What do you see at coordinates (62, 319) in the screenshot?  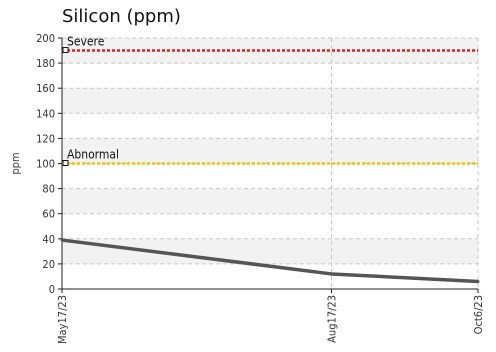 I see `x-tick-label: May17/23` at bounding box center [62, 319].